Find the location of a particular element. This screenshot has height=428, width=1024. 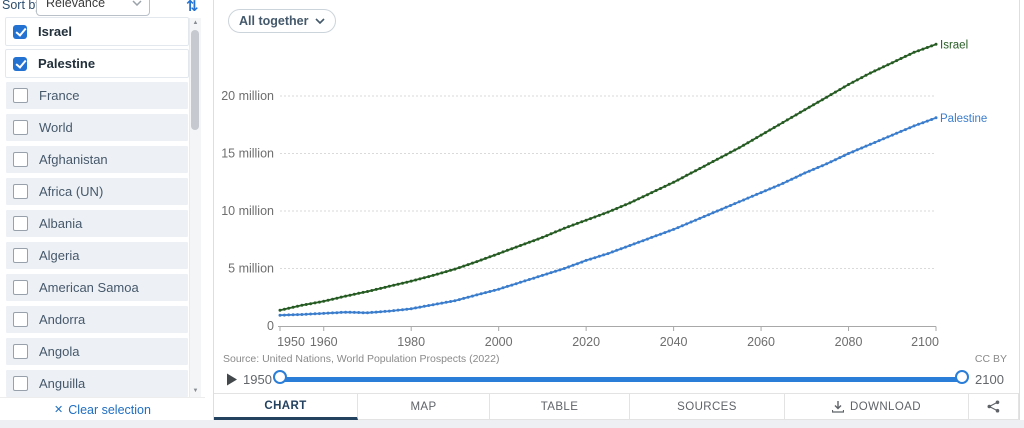

sort-select: Relevance is located at coordinates (93, 8).